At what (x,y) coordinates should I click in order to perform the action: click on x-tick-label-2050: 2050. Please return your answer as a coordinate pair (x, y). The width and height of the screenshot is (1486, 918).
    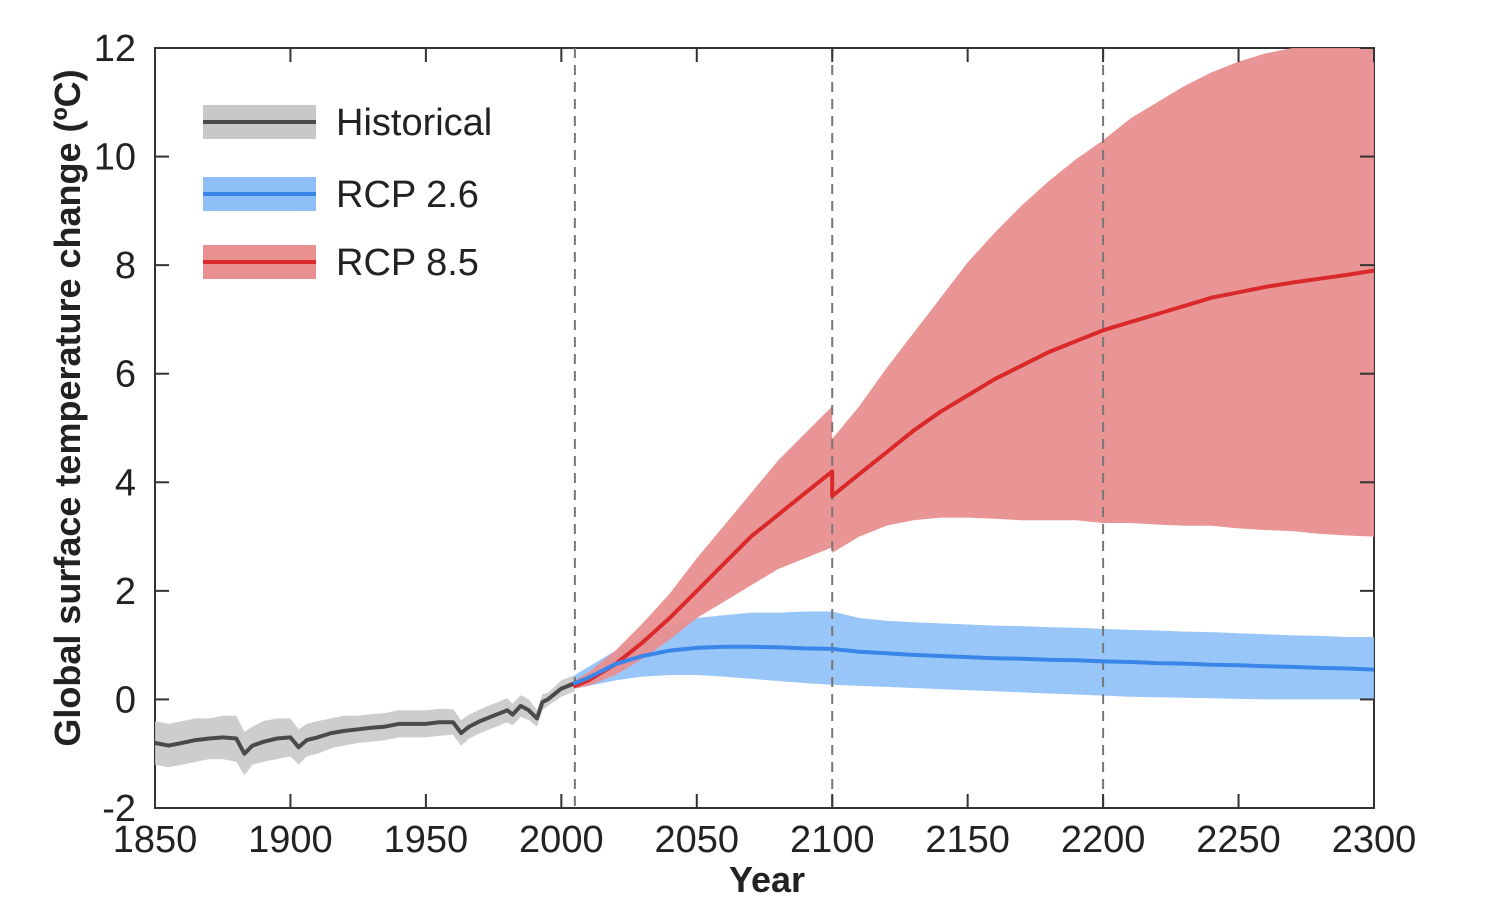
    Looking at the image, I should click on (697, 840).